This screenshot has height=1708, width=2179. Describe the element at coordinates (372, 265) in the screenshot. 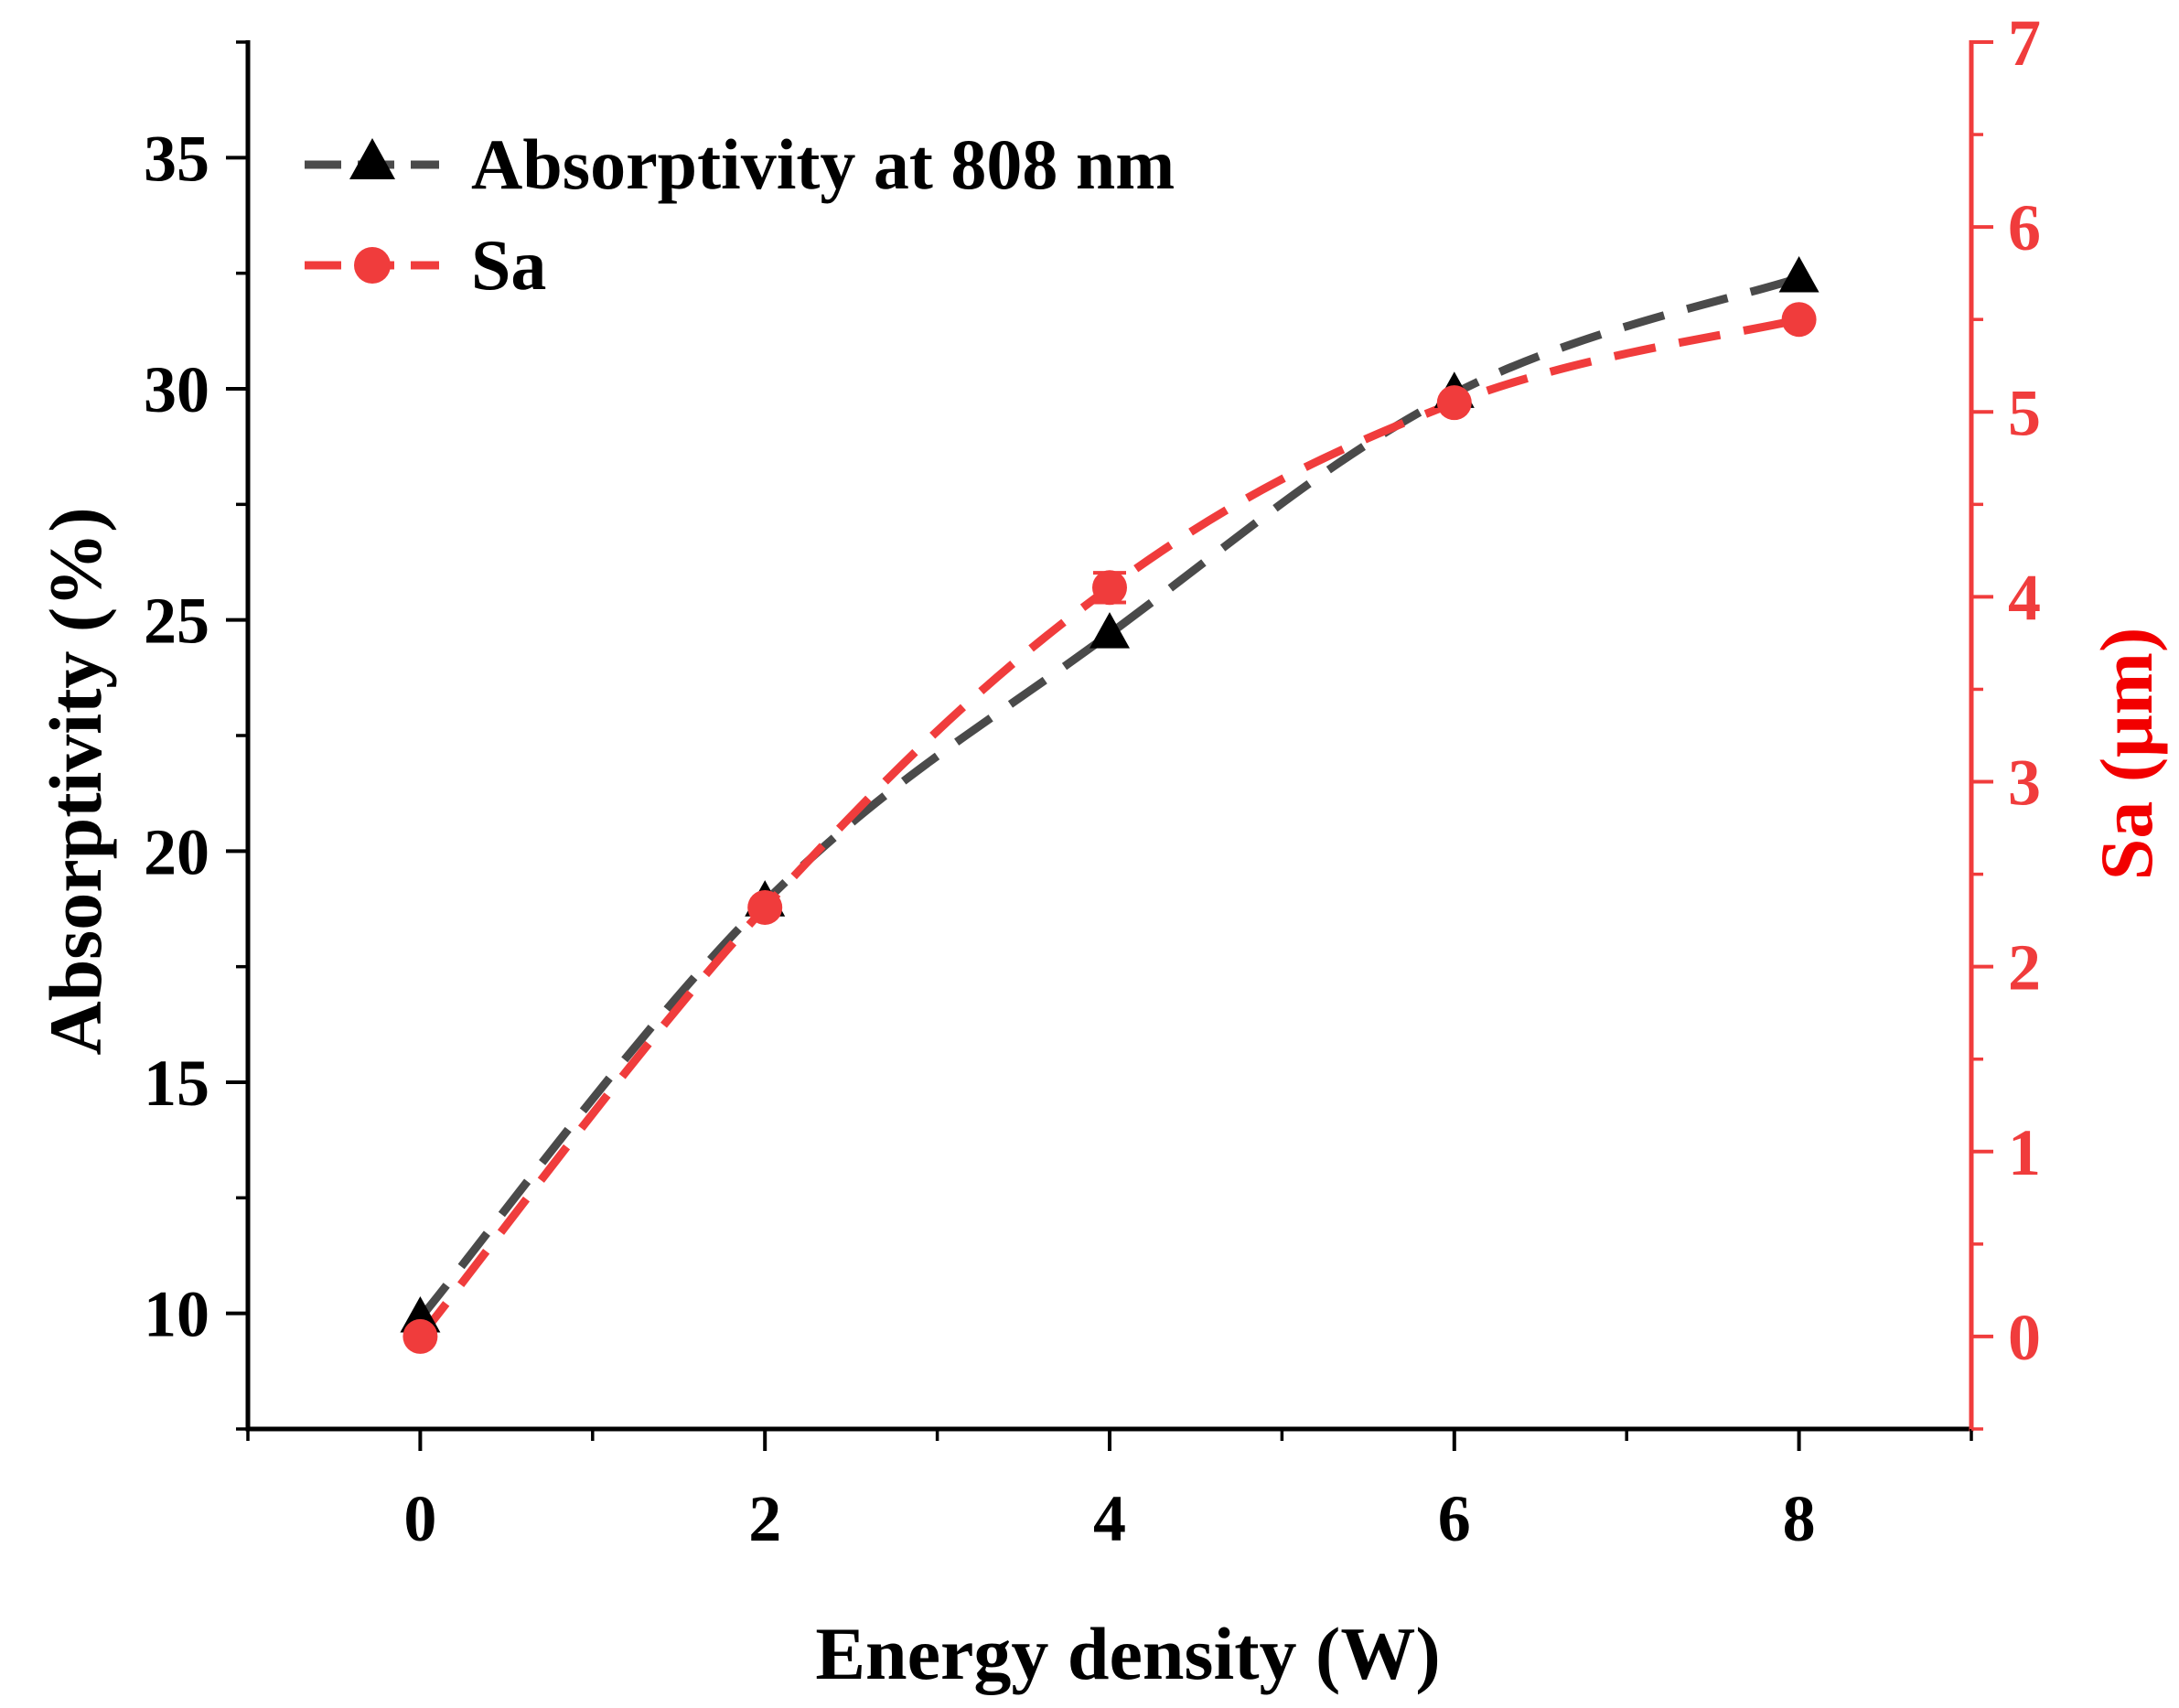

I see `legend-sa-marker` at that location.